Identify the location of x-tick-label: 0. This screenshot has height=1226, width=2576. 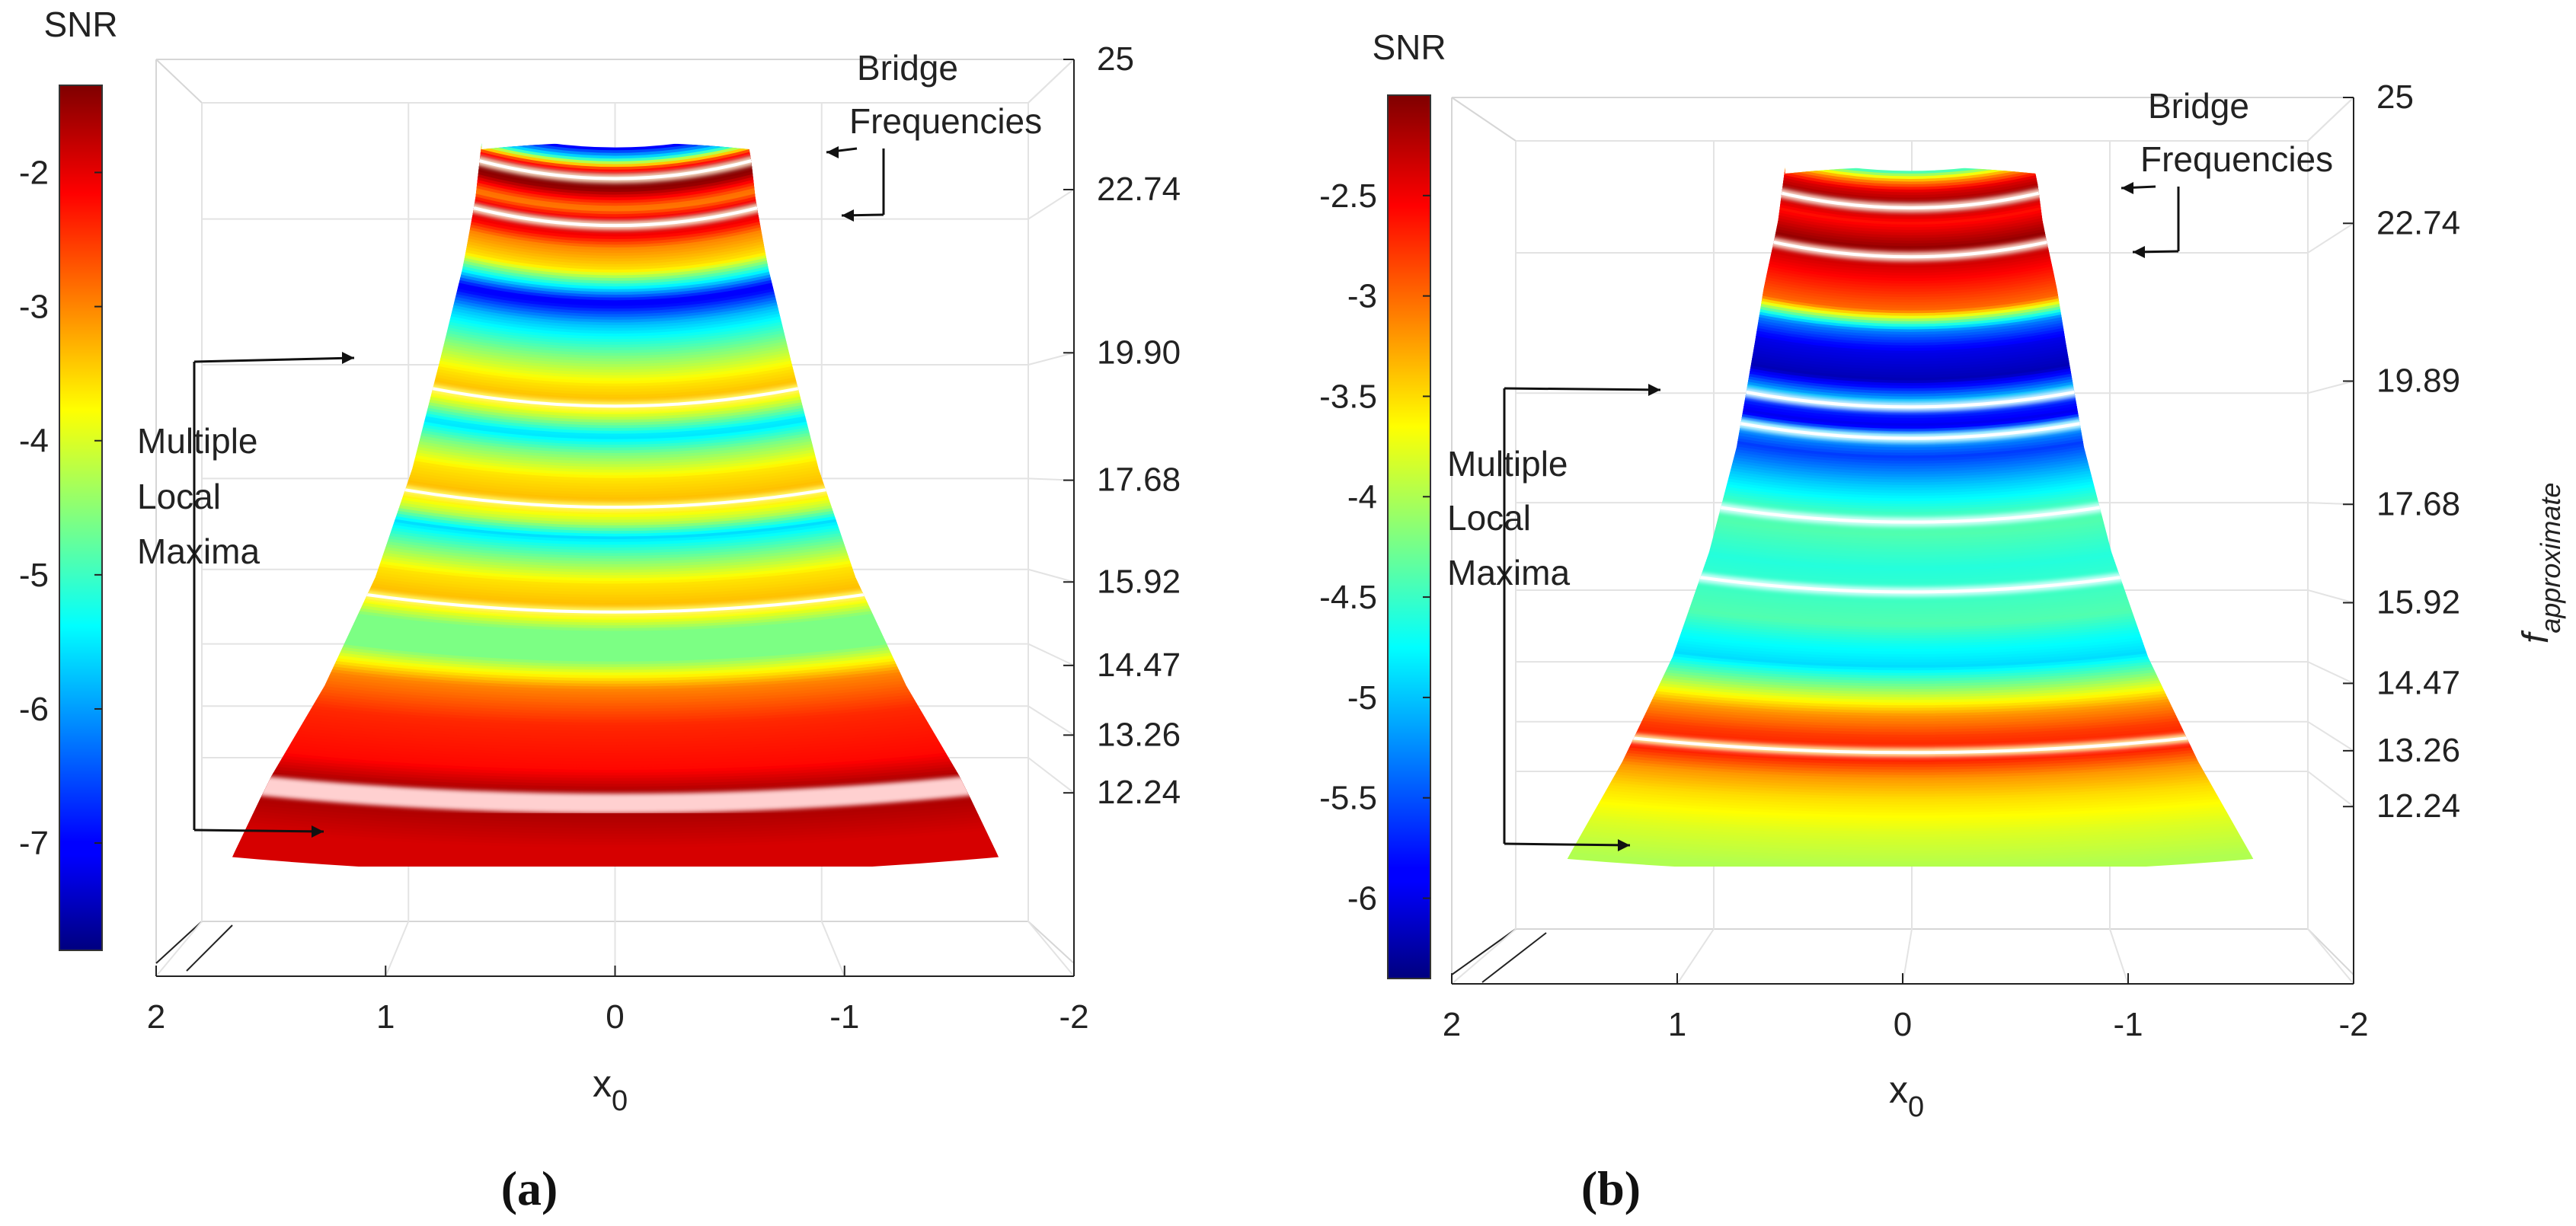
(1903, 1024).